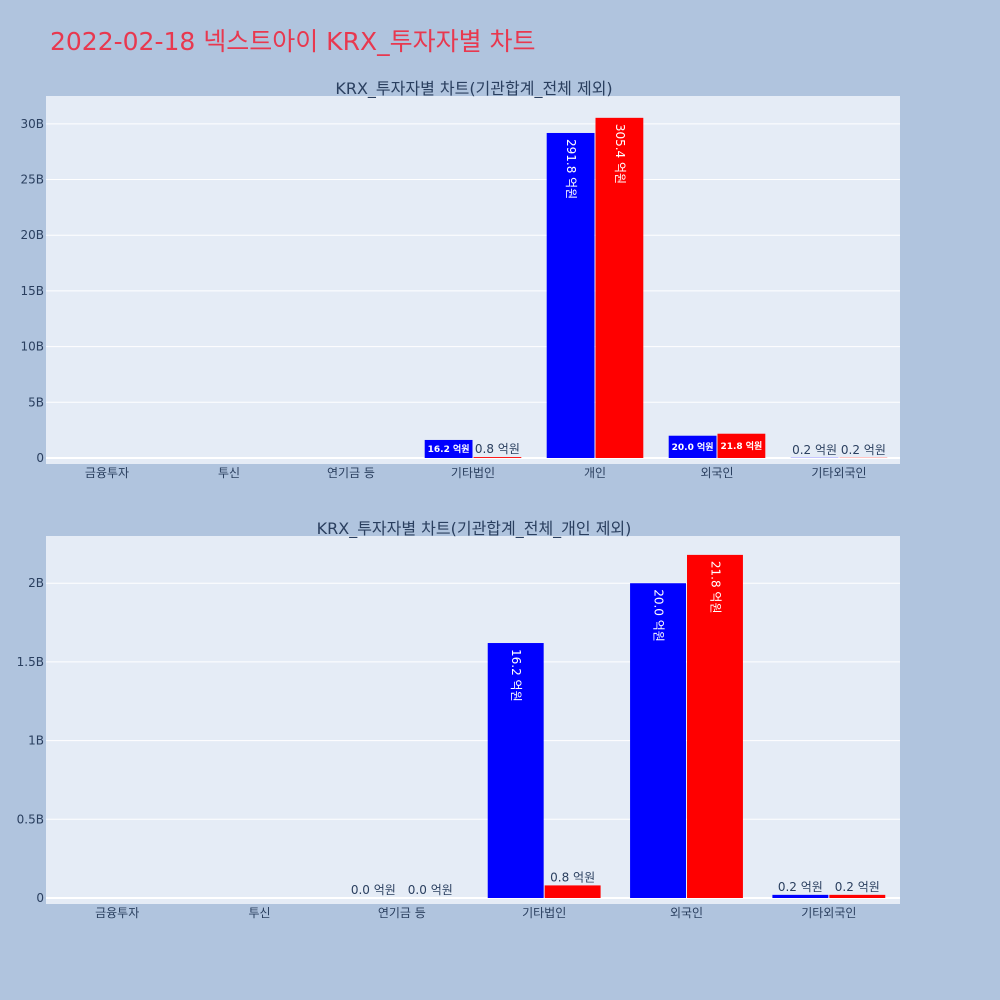 This screenshot has width=1000, height=1000. I want to click on chart2-x-tick-label: 연기금 등, so click(402, 913).